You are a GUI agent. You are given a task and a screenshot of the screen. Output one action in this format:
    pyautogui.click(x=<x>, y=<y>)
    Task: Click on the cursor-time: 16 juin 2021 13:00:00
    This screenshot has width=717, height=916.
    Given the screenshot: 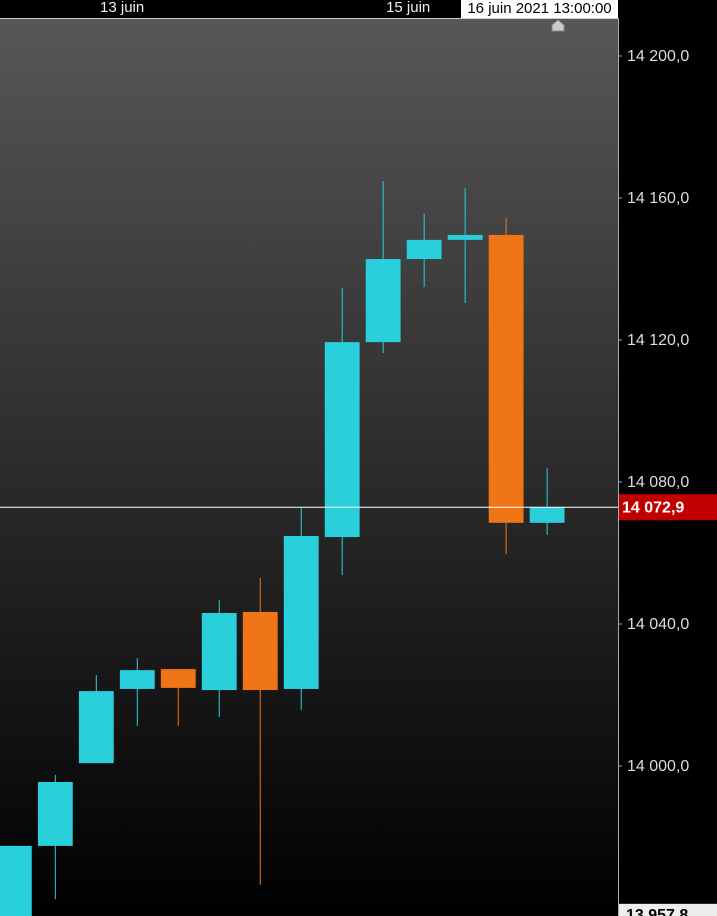 What is the action you would take?
    pyautogui.click(x=539, y=8)
    